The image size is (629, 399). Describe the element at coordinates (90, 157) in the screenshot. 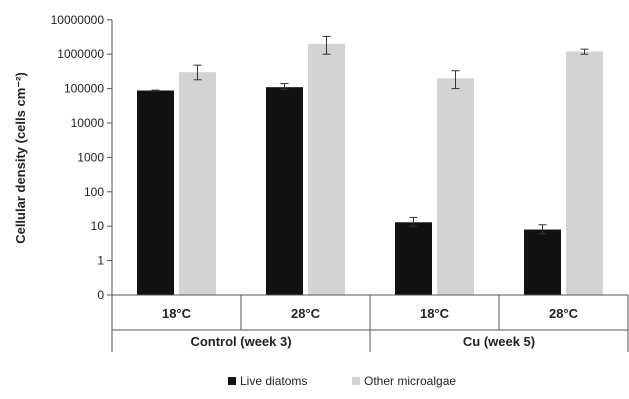

I see `y-tick-label: 1000` at that location.